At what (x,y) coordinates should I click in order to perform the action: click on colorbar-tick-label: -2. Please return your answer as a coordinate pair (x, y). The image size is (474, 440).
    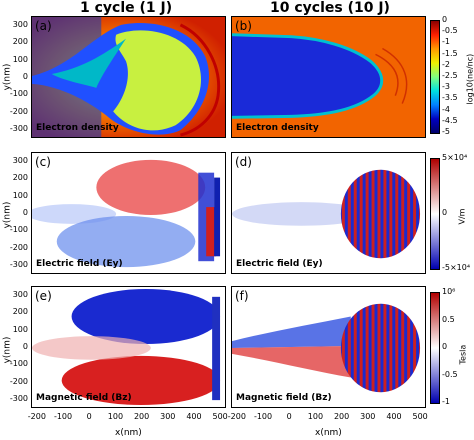
    Looking at the image, I should click on (446, 64).